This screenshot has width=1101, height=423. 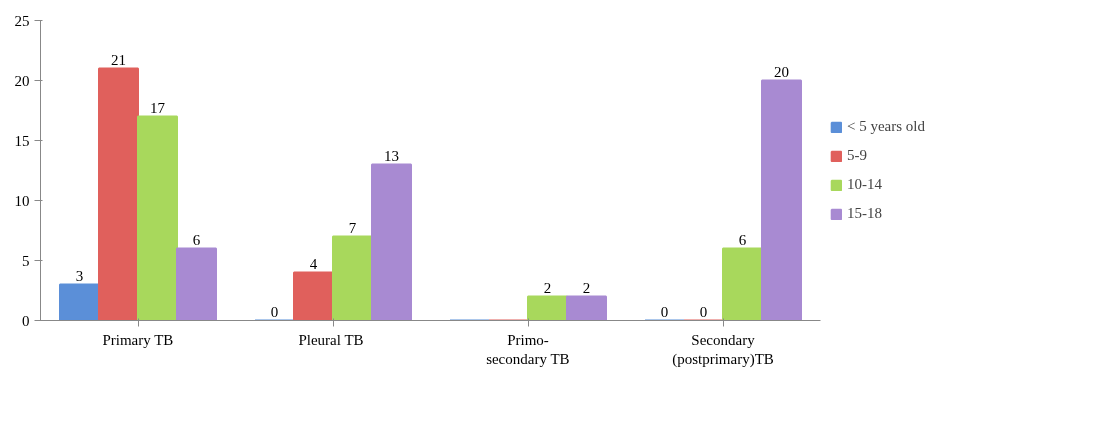 What do you see at coordinates (857, 155) in the screenshot?
I see `legend-label: 5-9` at bounding box center [857, 155].